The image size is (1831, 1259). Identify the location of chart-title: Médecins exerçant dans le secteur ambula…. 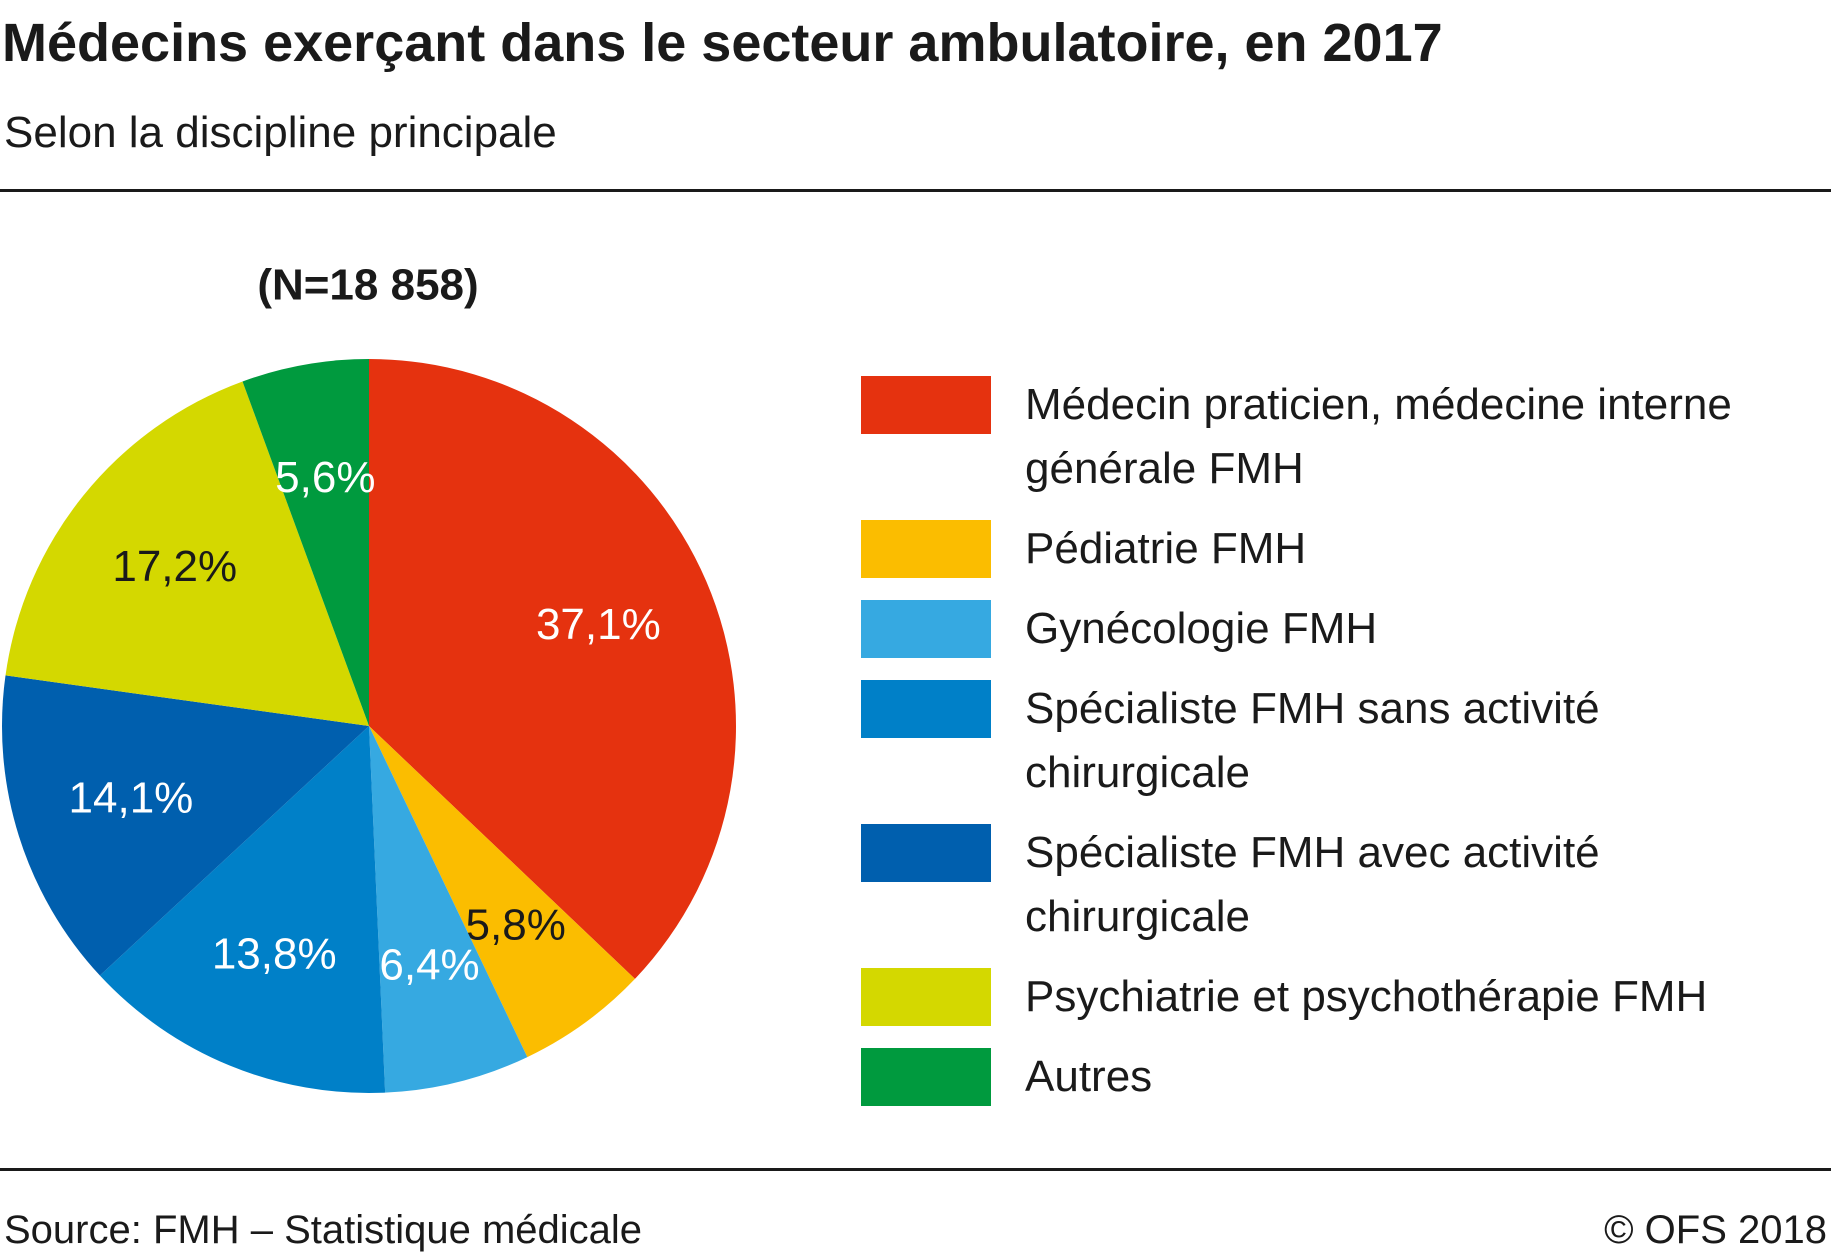
(722, 43).